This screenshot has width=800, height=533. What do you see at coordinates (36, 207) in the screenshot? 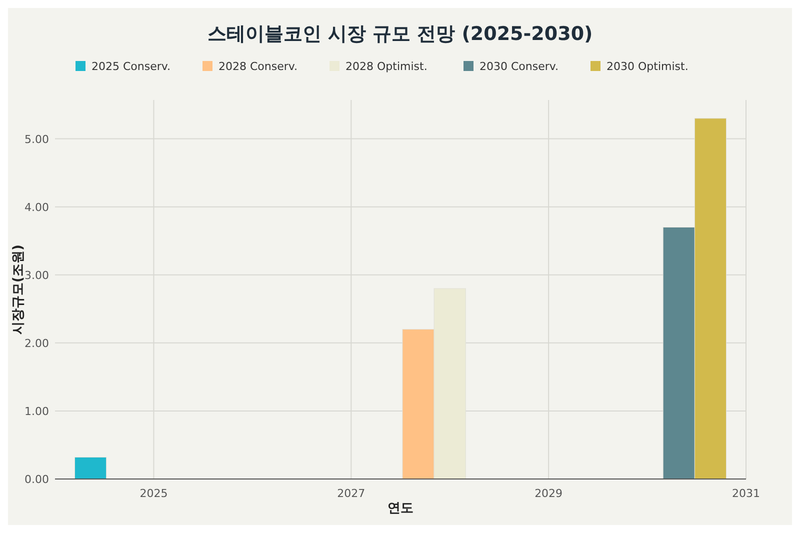
I see `y-tick-label: 4.00` at bounding box center [36, 207].